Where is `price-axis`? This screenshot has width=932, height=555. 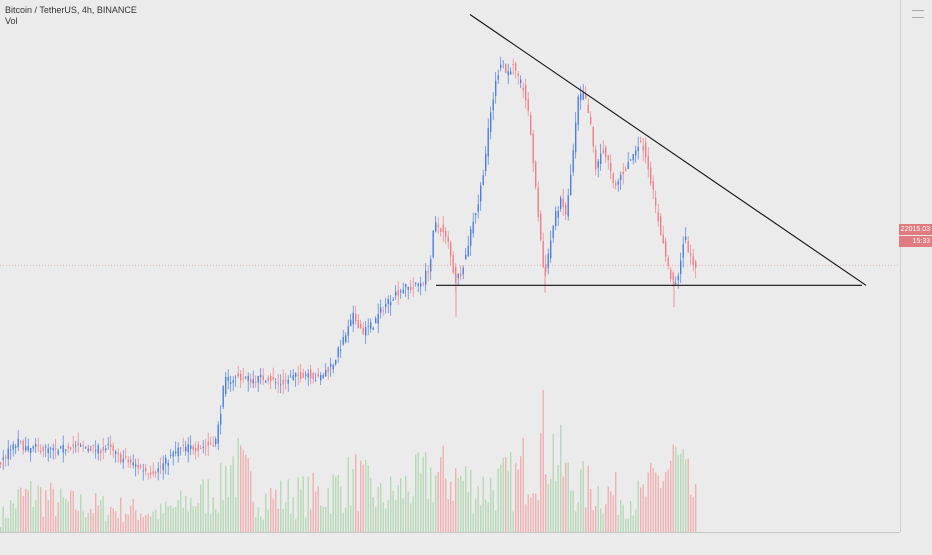
price-axis is located at coordinates (916, 266).